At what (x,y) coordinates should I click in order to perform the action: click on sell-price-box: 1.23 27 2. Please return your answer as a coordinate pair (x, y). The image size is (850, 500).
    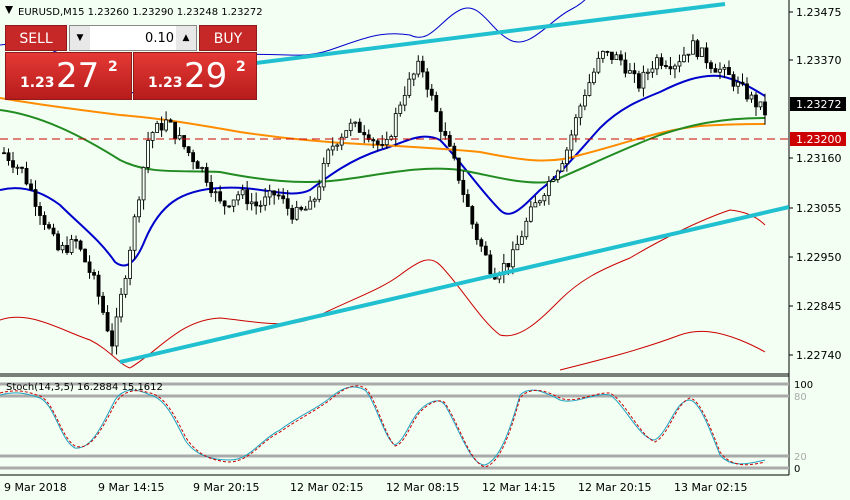
    Looking at the image, I should click on (68, 76).